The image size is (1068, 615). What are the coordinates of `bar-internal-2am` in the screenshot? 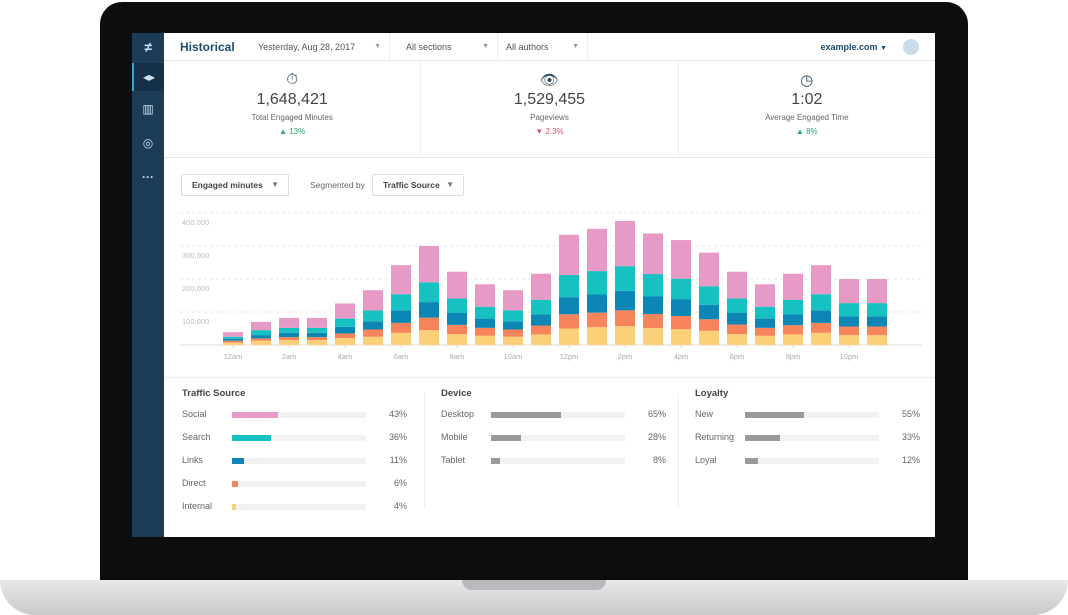 It's located at (289, 342).